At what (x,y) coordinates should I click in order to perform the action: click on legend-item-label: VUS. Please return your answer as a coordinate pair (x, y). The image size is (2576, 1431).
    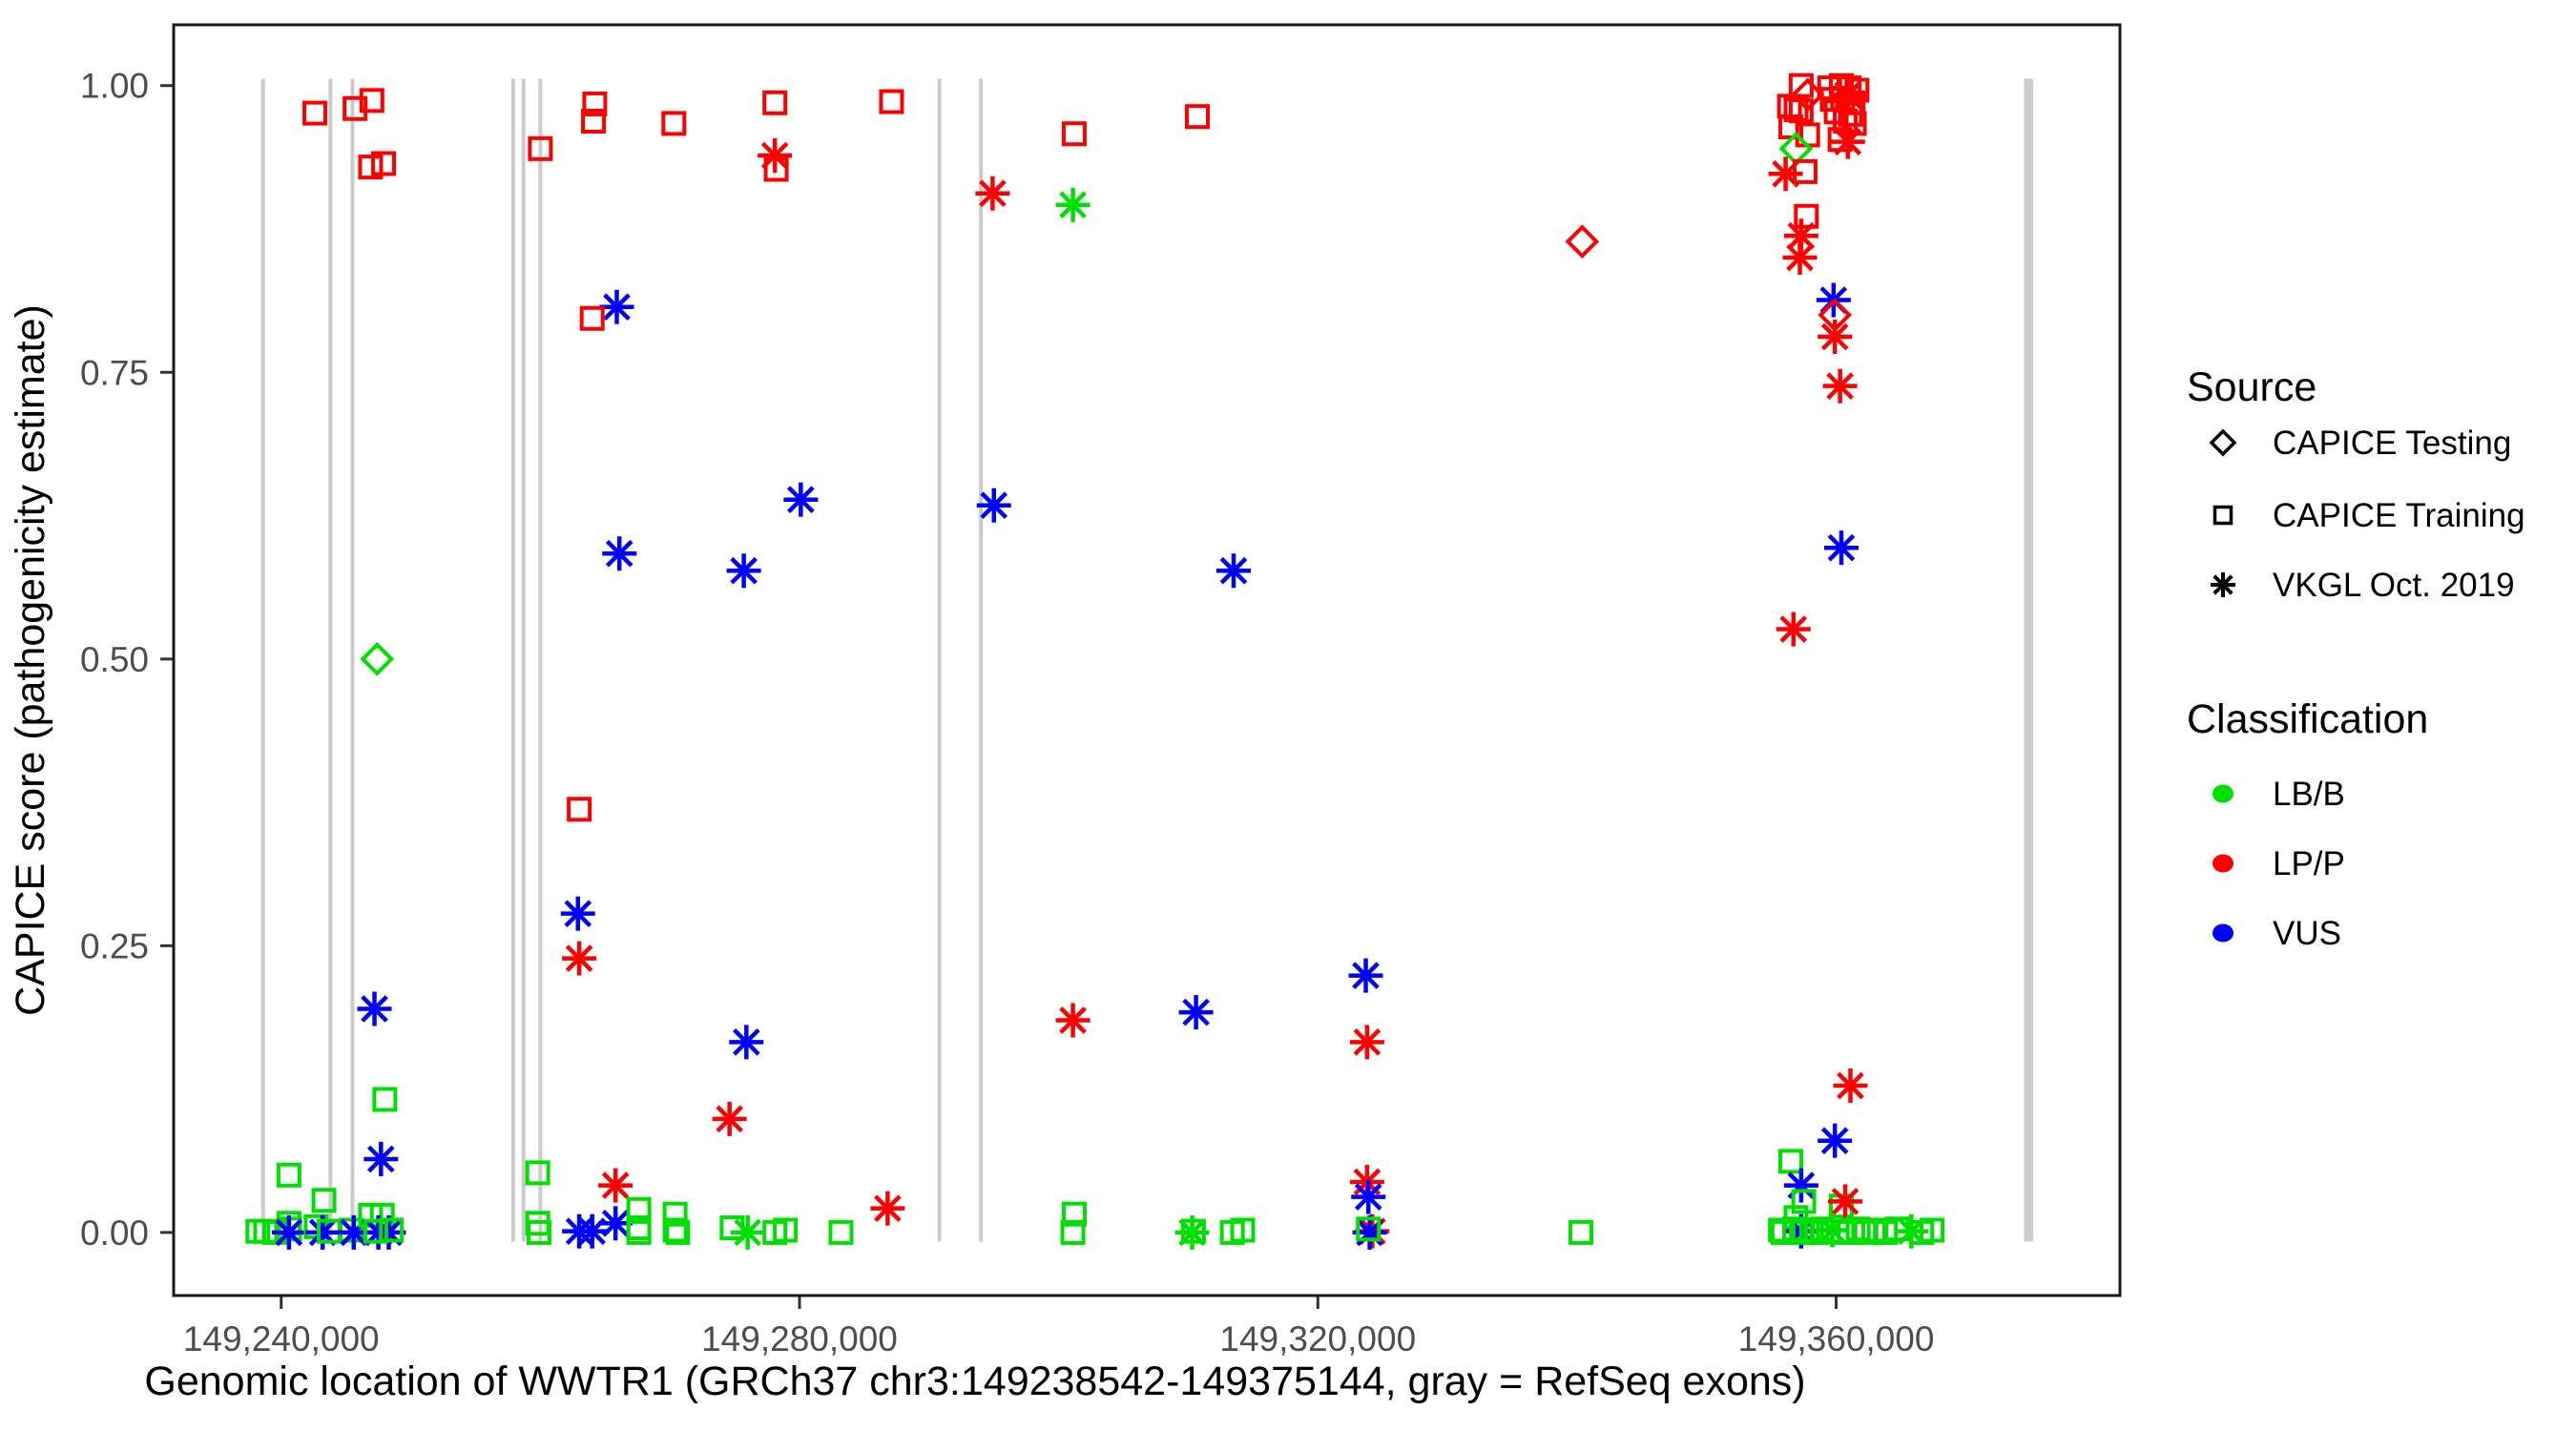
    Looking at the image, I should click on (2307, 933).